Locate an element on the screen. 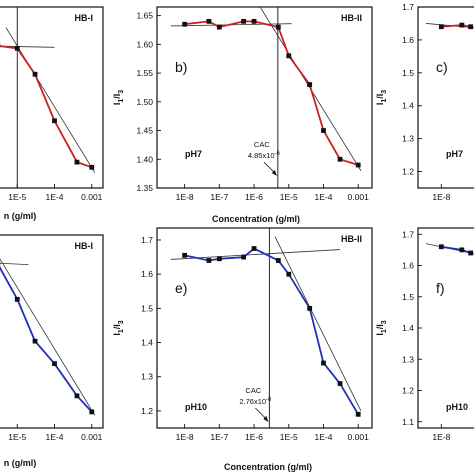 The height and width of the screenshot is (474, 474). panel-f: 1E-8 1.1 1.2 1.3 1.4 1.5 1.6 1.7 f) pH10 I1/I3 is located at coordinates (424, 334).